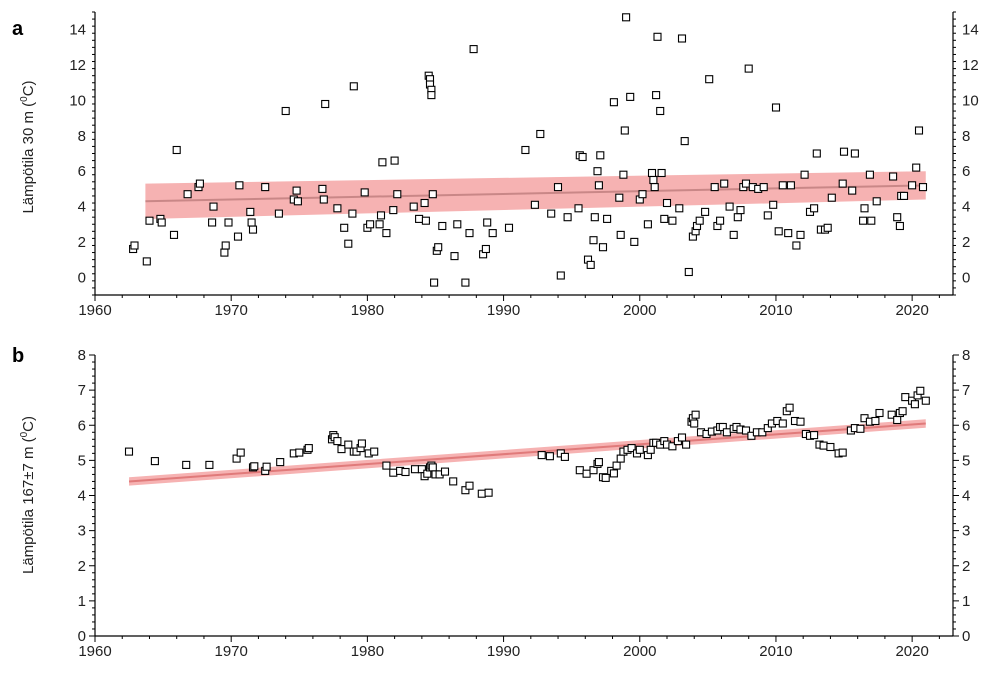  I want to click on x-tick-label-a: 2000, so click(639, 310).